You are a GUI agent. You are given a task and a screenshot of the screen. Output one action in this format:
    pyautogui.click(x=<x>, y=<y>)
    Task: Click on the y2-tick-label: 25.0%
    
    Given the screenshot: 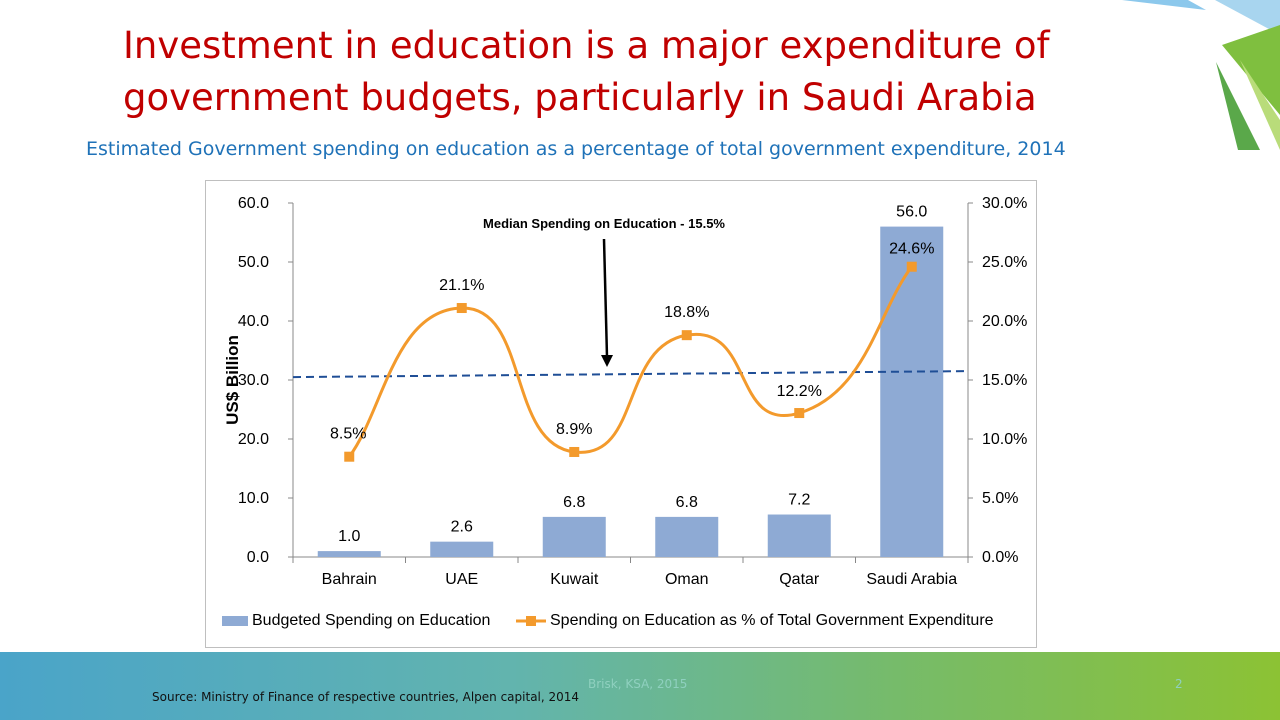 What is the action you would take?
    pyautogui.click(x=1004, y=262)
    